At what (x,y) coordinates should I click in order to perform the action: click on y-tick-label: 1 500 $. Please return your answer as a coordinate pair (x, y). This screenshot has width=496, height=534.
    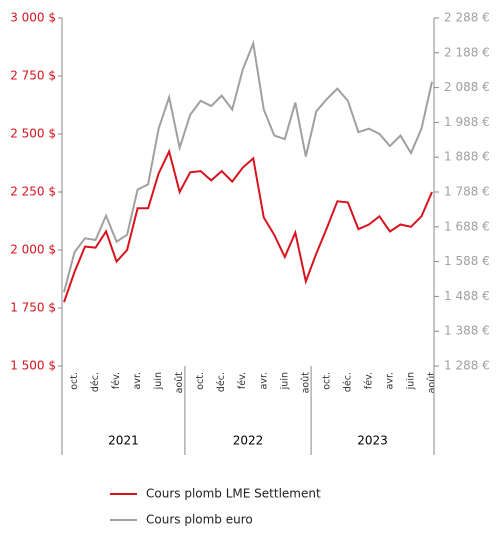
    Looking at the image, I should click on (33, 366).